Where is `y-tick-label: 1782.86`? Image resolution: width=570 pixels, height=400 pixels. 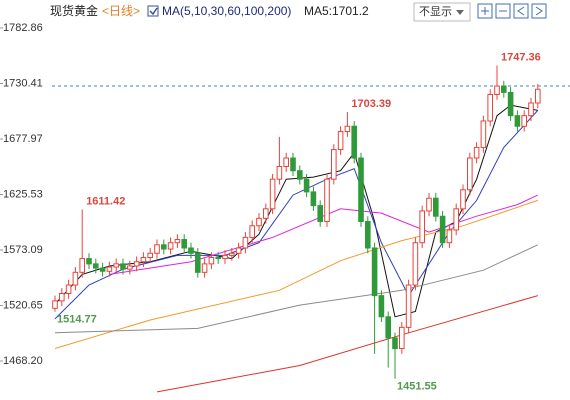
y-tick-label: 1782.86 is located at coordinates (23, 28).